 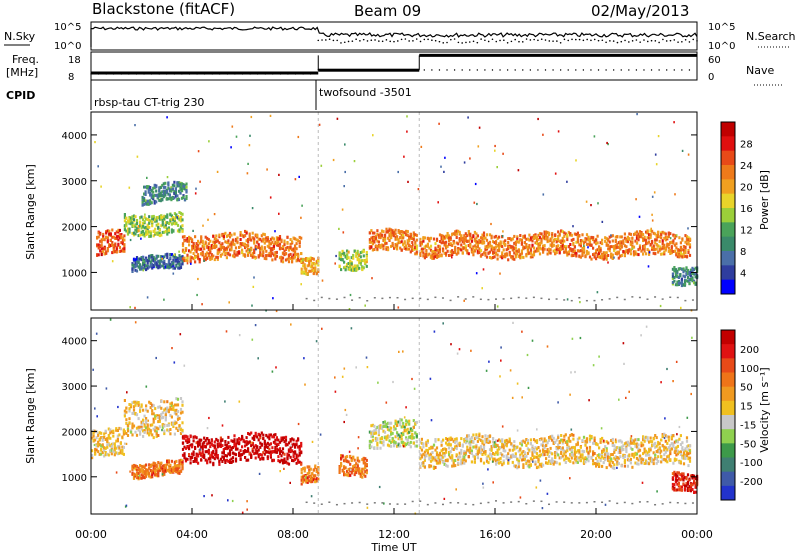 What do you see at coordinates (135, 125) in the screenshot?
I see `heatmap-noise` at bounding box center [135, 125].